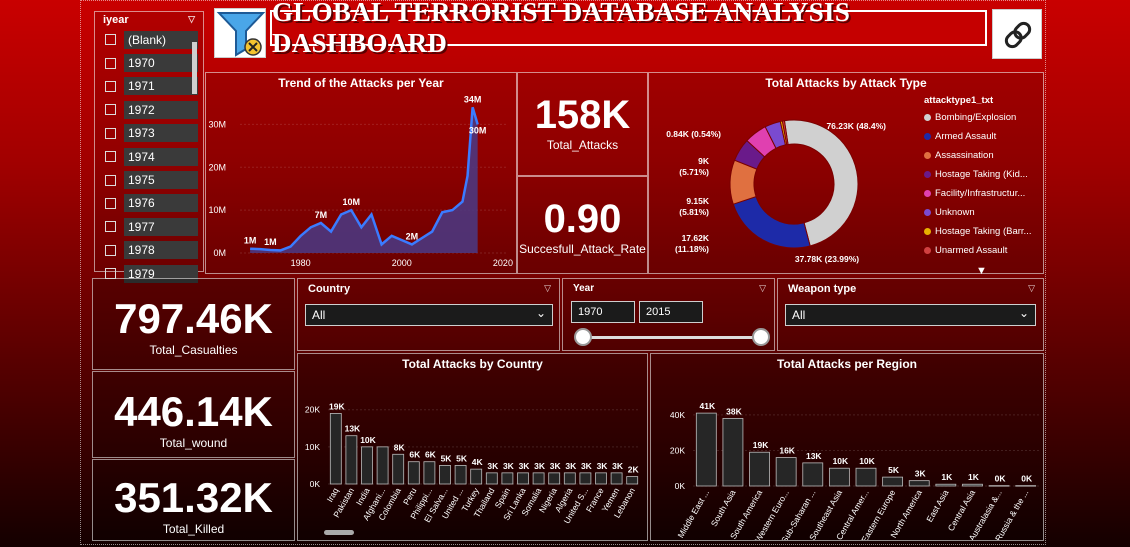 The height and width of the screenshot is (547, 1130). I want to click on filter-icon, so click(240, 33).